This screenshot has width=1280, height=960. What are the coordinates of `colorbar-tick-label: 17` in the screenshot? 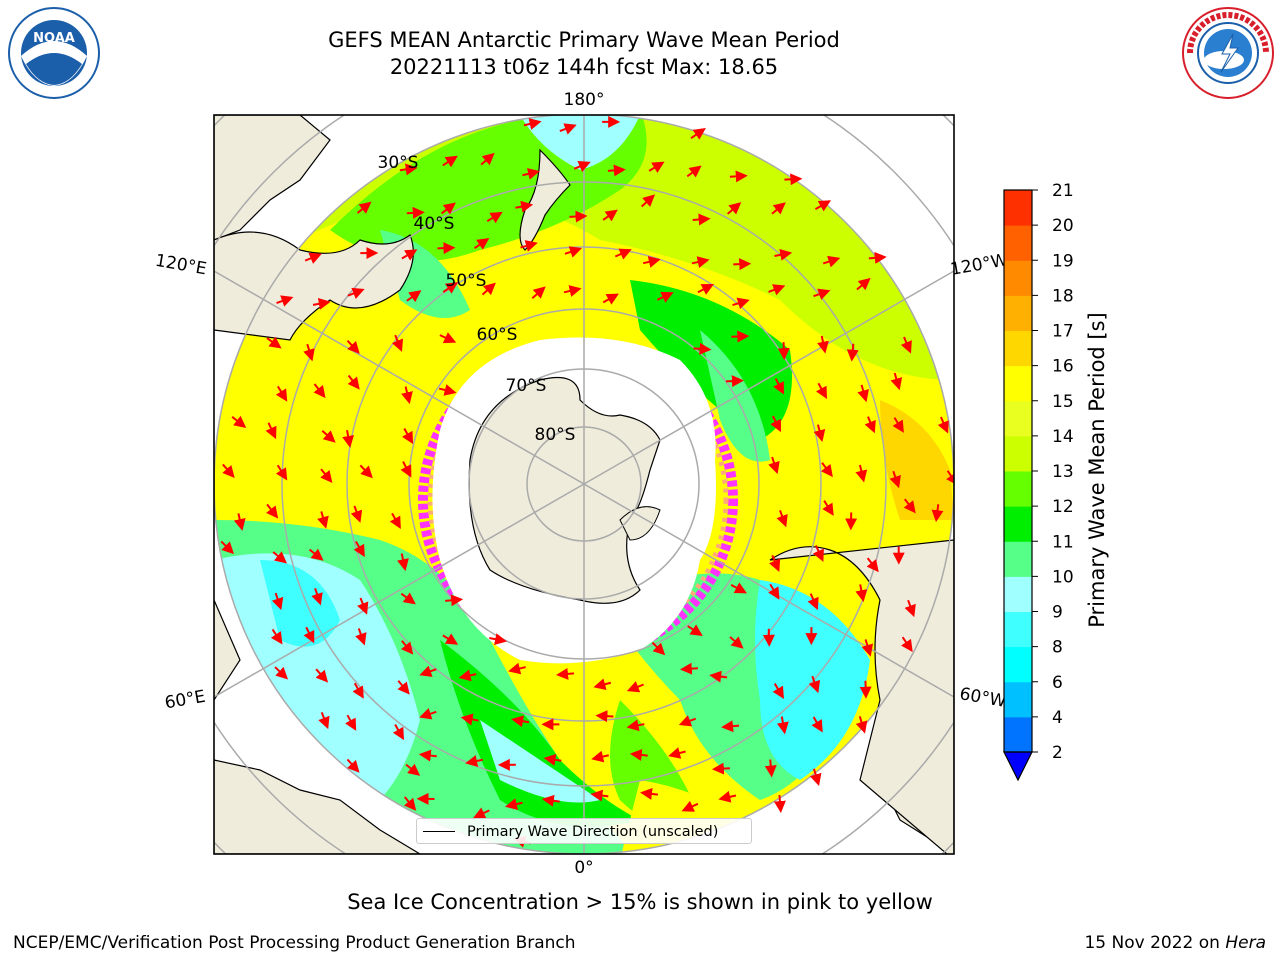 It's located at (1063, 332).